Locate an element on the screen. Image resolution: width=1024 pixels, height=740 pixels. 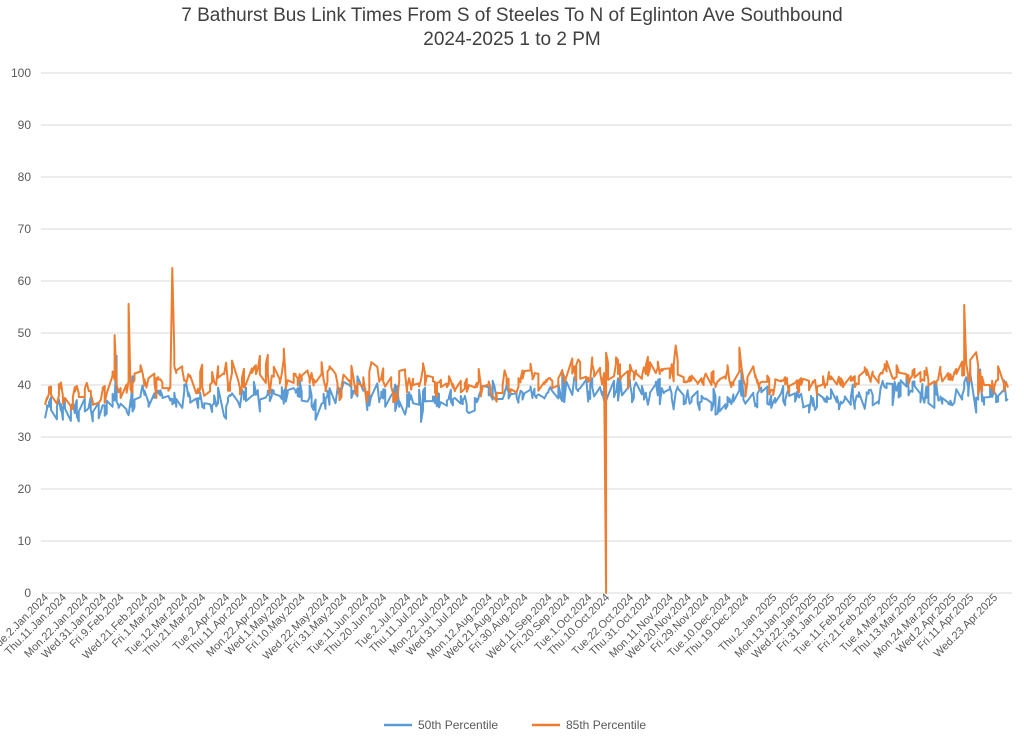
y-axis: 0 10 20 30 40 50 60 70 80 90 100 is located at coordinates (21, 333).